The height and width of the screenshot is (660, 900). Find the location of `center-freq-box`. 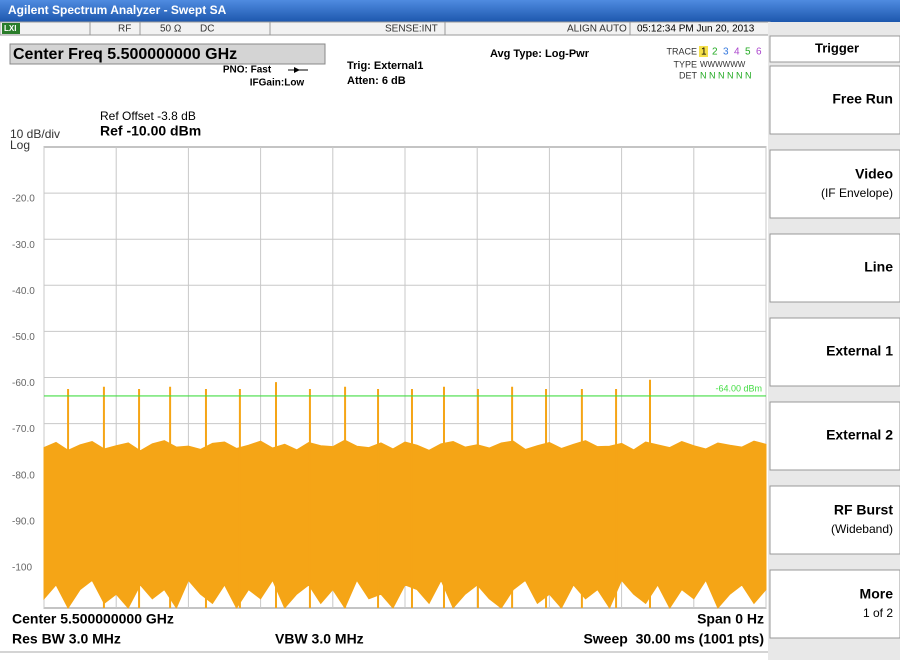

center-freq-box is located at coordinates (167, 54).